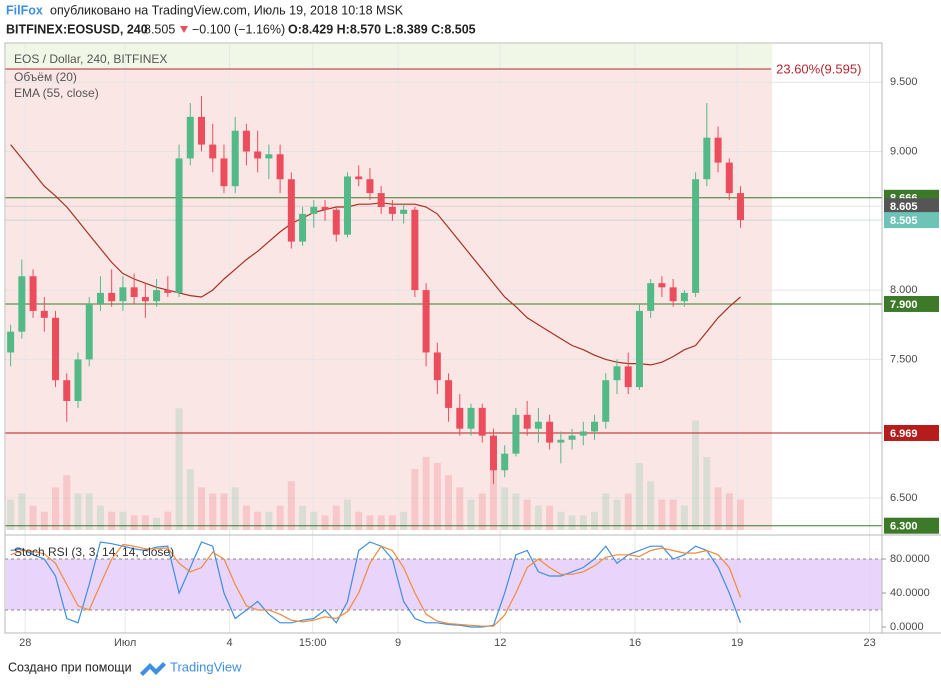 This screenshot has height=688, width=941. I want to click on y-tick-label: 0.0000, so click(907, 627).